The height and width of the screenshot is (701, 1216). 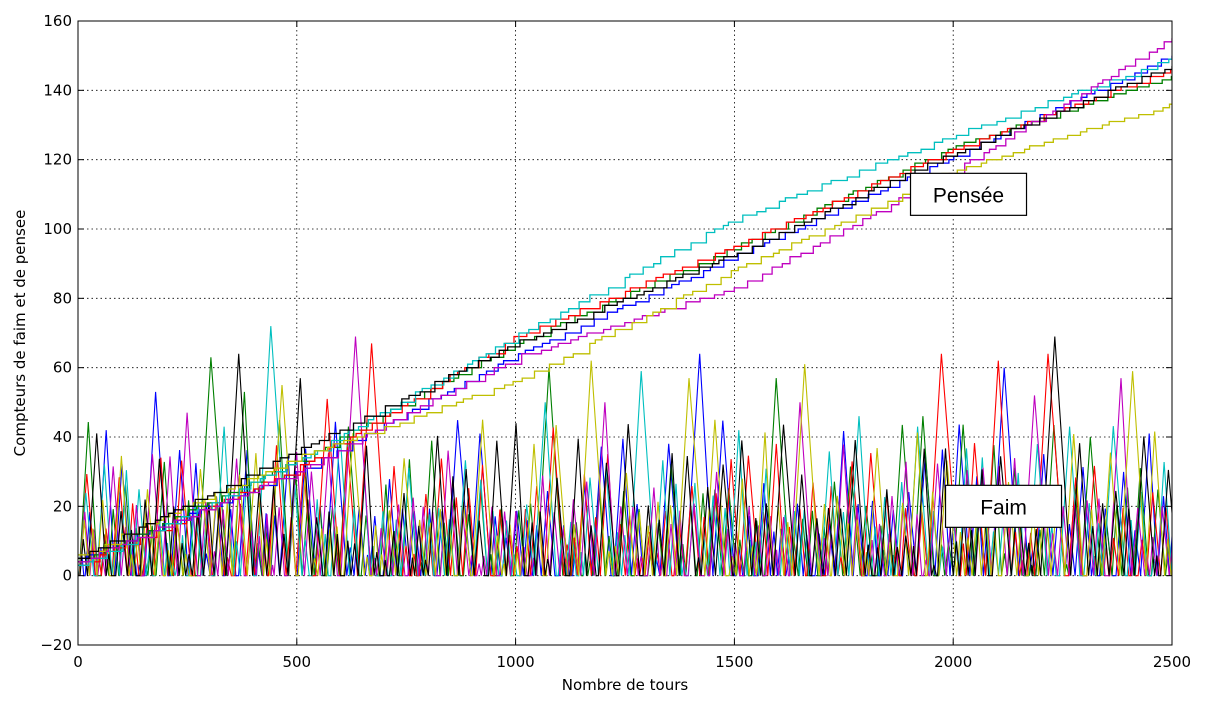 I want to click on x-tick-label: 2500, so click(x=1172, y=662).